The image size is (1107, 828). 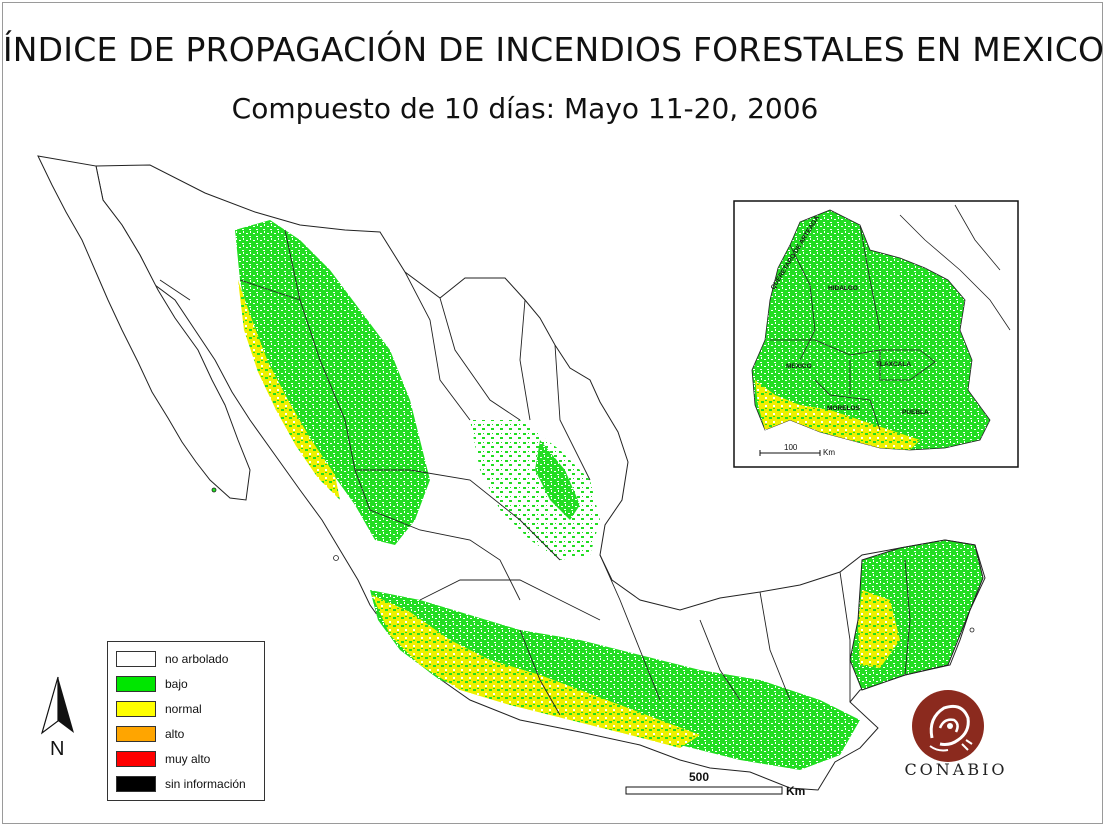 I want to click on forest-band-west, so click(x=332, y=382).